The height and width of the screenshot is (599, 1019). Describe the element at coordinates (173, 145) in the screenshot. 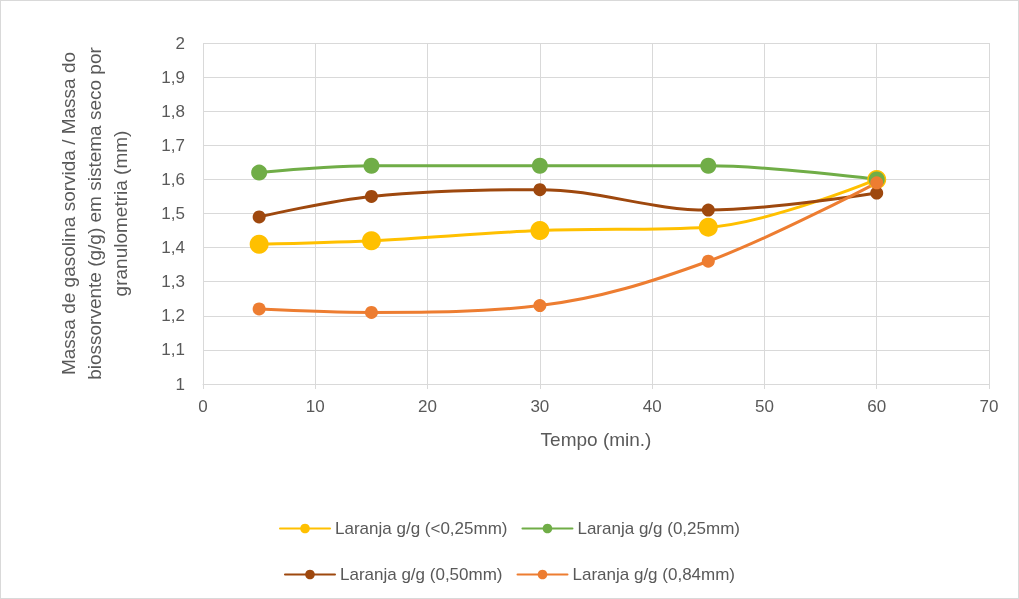

I see `y-tick-label: 1,7` at that location.